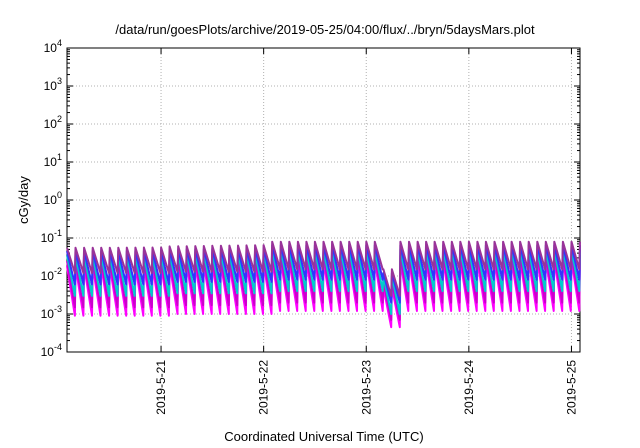 Image resolution: width=640 pixels, height=448 pixels. I want to click on y-tick-label: 10¹, so click(53, 160).